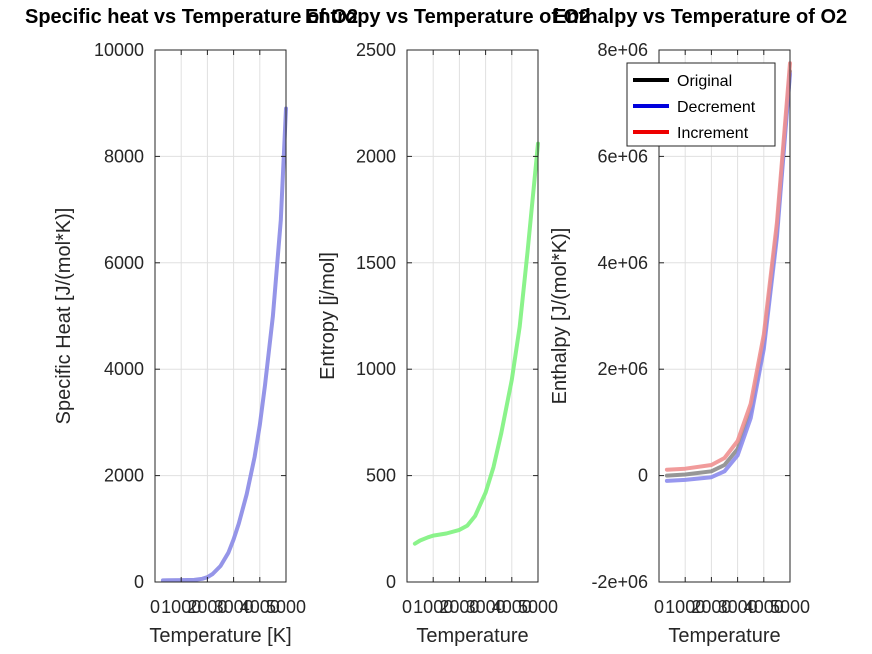 The image size is (872, 654). Describe the element at coordinates (560, 316) in the screenshot. I see `y-axis-label: Enthalpy [J/(mol*K)]` at that location.